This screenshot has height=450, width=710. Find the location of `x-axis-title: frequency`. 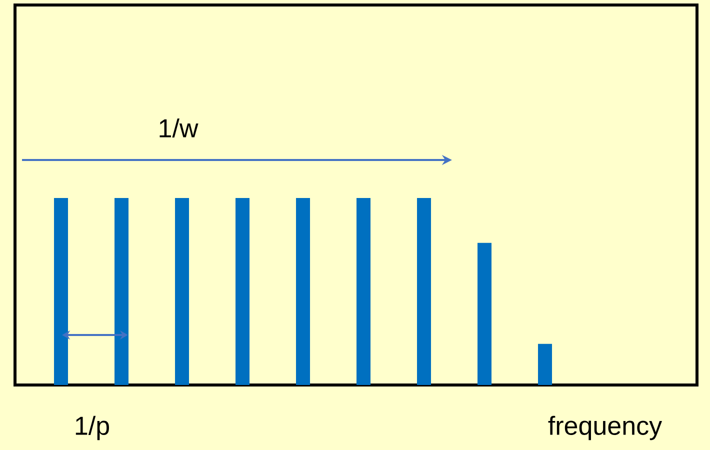

x-axis-title: frequency is located at coordinates (605, 428).